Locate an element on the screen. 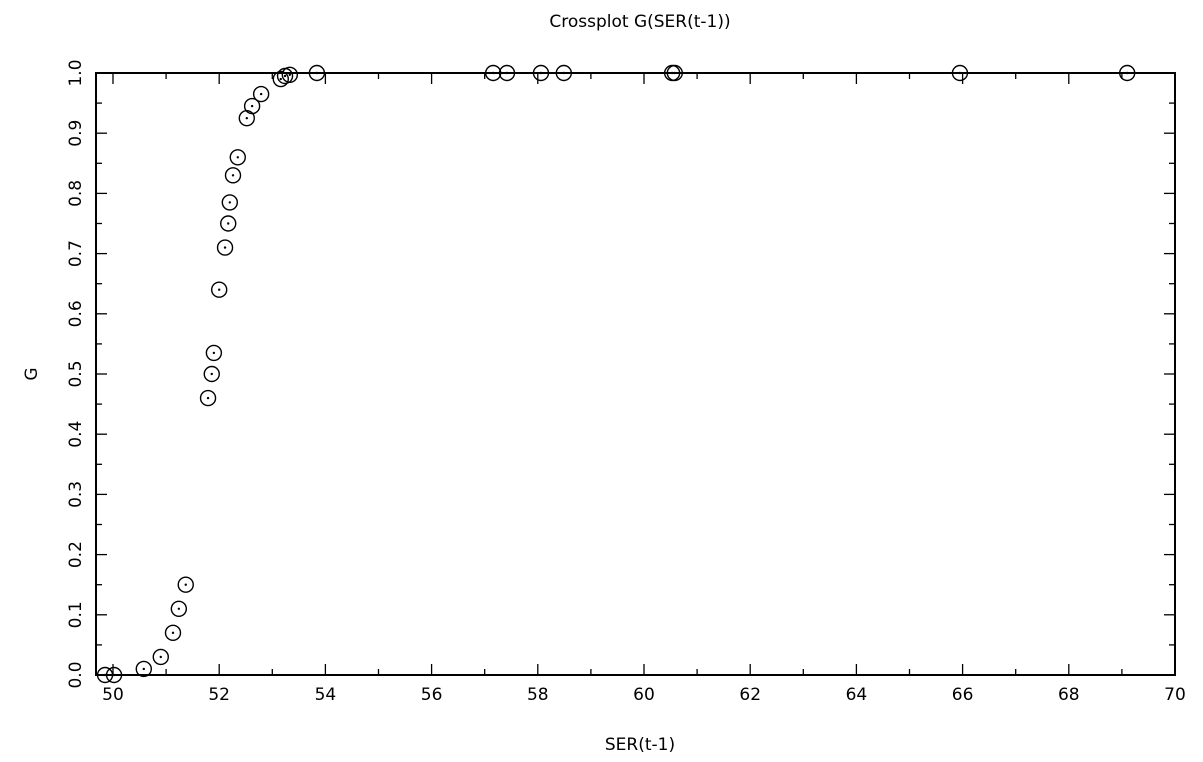  x-tick-label: 56 is located at coordinates (432, 695).